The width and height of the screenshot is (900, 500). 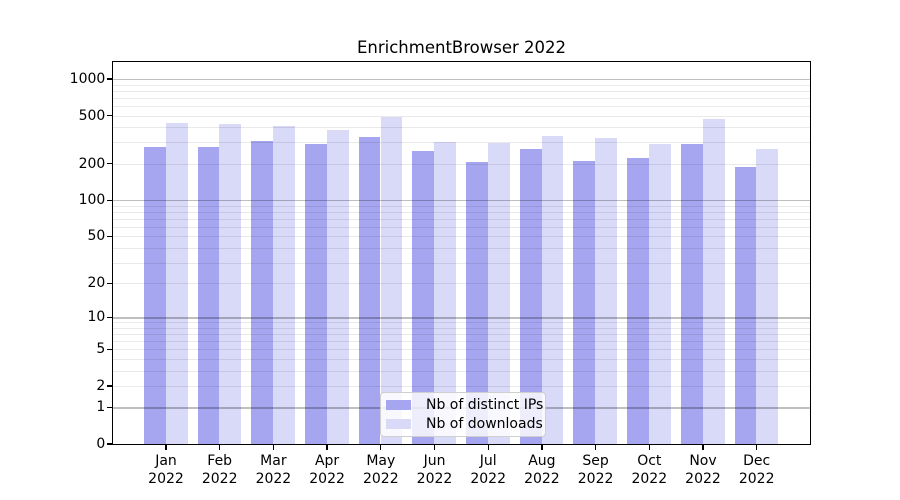 I want to click on legend: Nb of distinct IPs Nb of downloads, so click(x=463, y=414).